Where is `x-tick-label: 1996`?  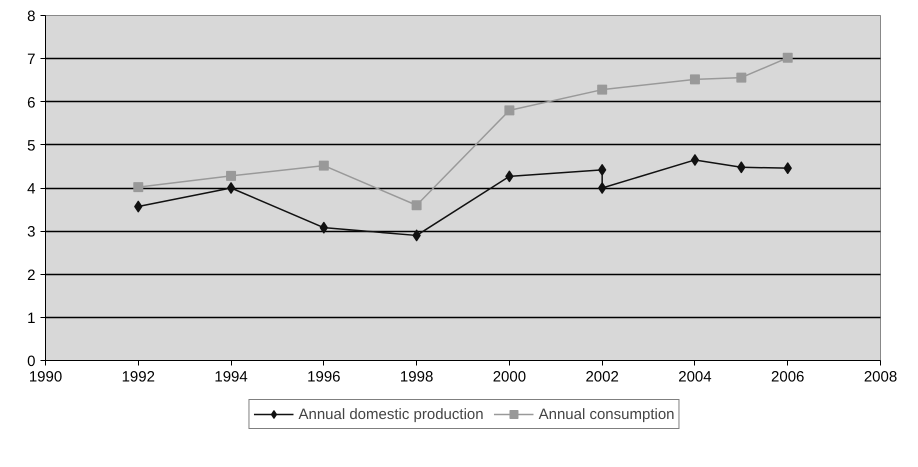 x-tick-label: 1996 is located at coordinates (324, 377).